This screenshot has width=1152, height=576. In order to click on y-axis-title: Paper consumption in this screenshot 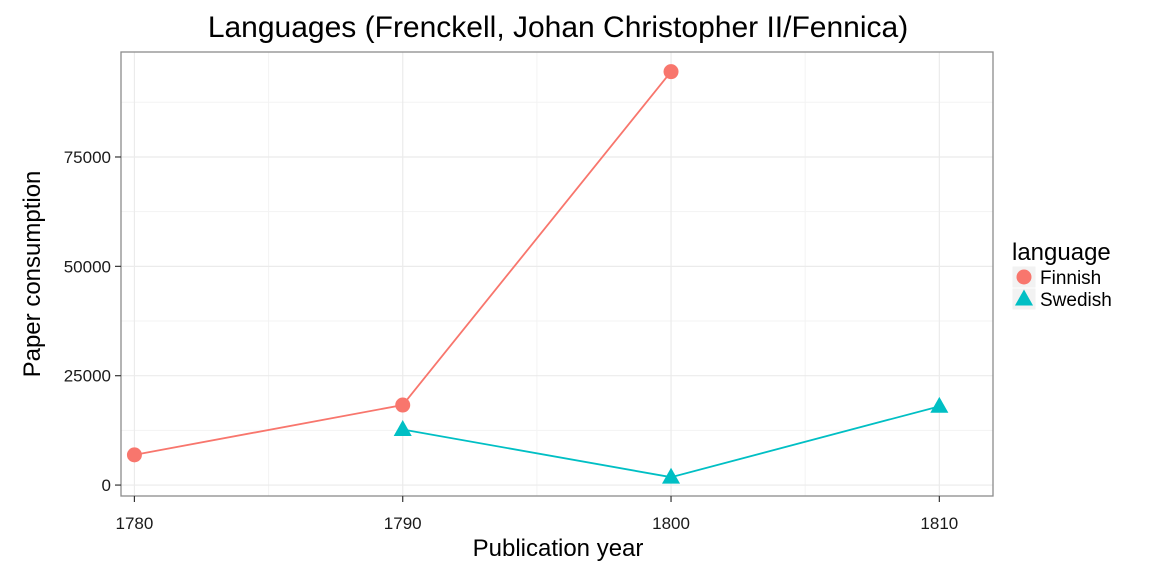, I will do `click(32, 274)`.